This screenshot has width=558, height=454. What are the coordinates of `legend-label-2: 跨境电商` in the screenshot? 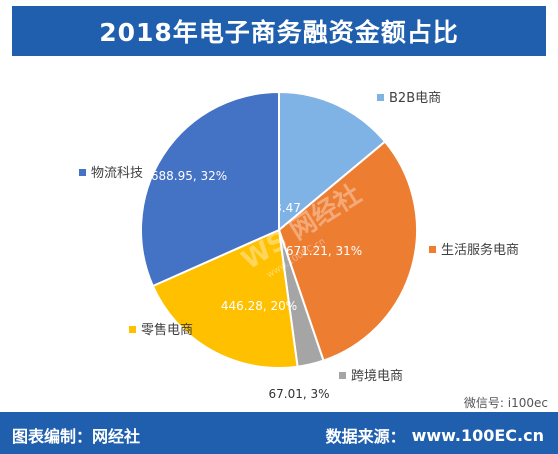 It's located at (377, 376).